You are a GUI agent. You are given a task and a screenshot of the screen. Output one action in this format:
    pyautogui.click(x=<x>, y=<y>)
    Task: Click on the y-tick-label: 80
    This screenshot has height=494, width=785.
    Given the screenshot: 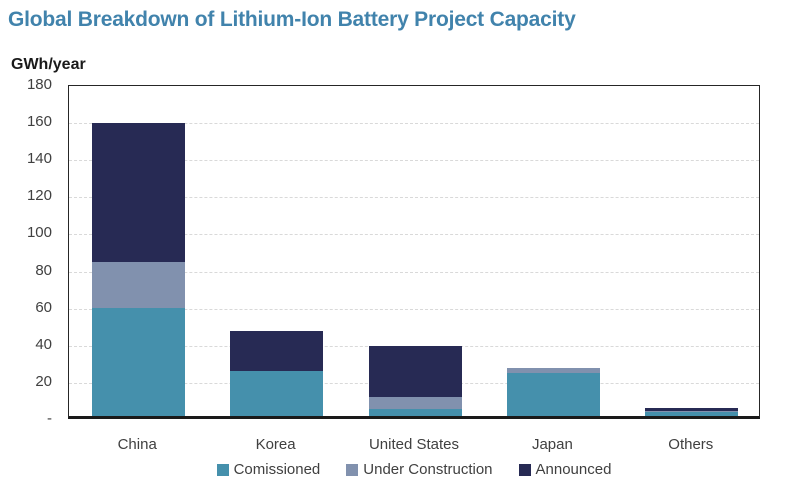 What is the action you would take?
    pyautogui.click(x=43, y=270)
    